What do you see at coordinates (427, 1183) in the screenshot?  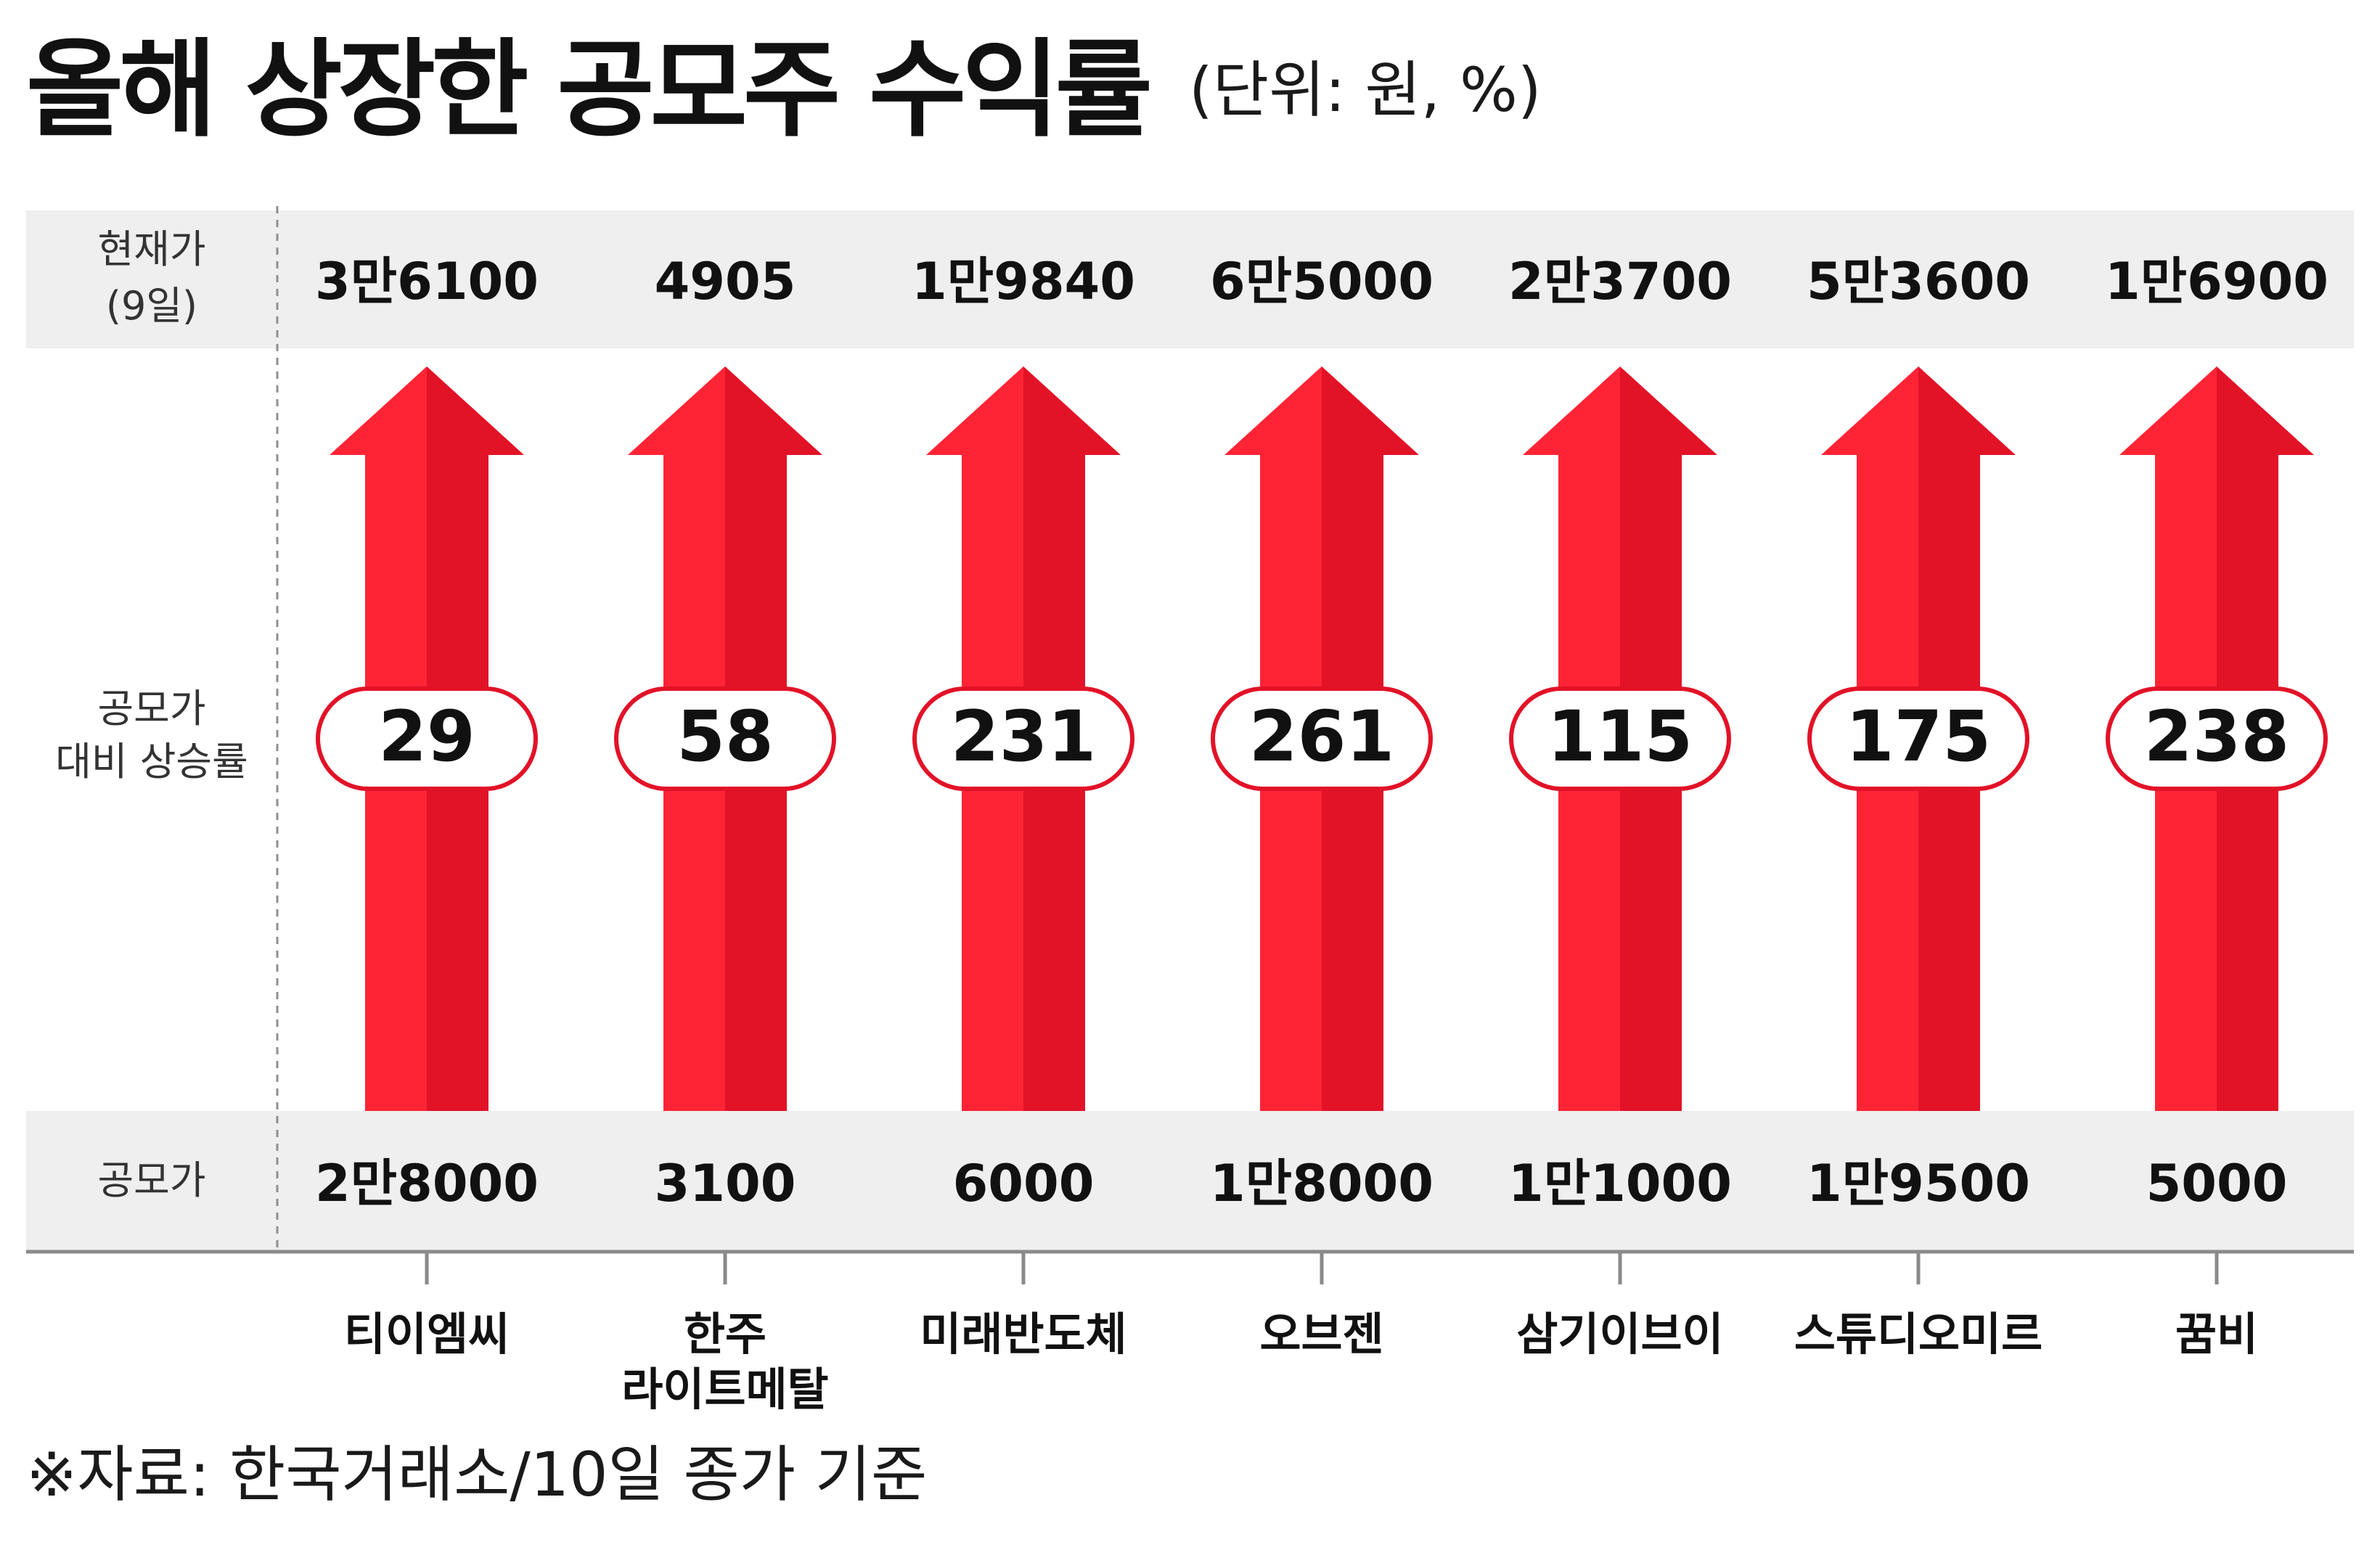 I see `ipo-price-value: 2만8000` at bounding box center [427, 1183].